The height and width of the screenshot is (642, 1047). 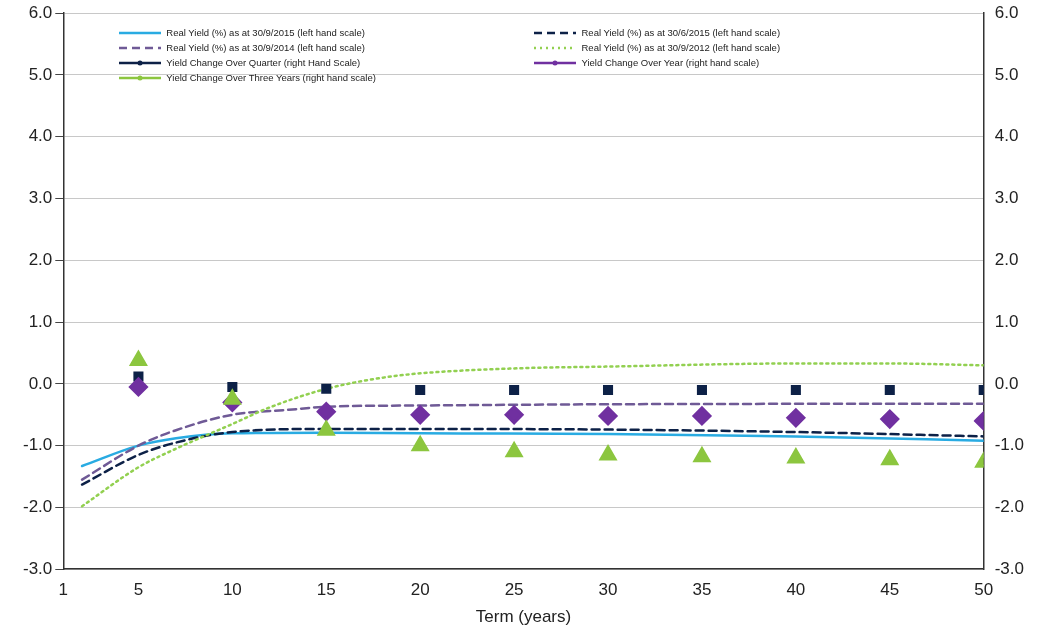 I want to click on x-tick-label: 15, so click(x=326, y=590).